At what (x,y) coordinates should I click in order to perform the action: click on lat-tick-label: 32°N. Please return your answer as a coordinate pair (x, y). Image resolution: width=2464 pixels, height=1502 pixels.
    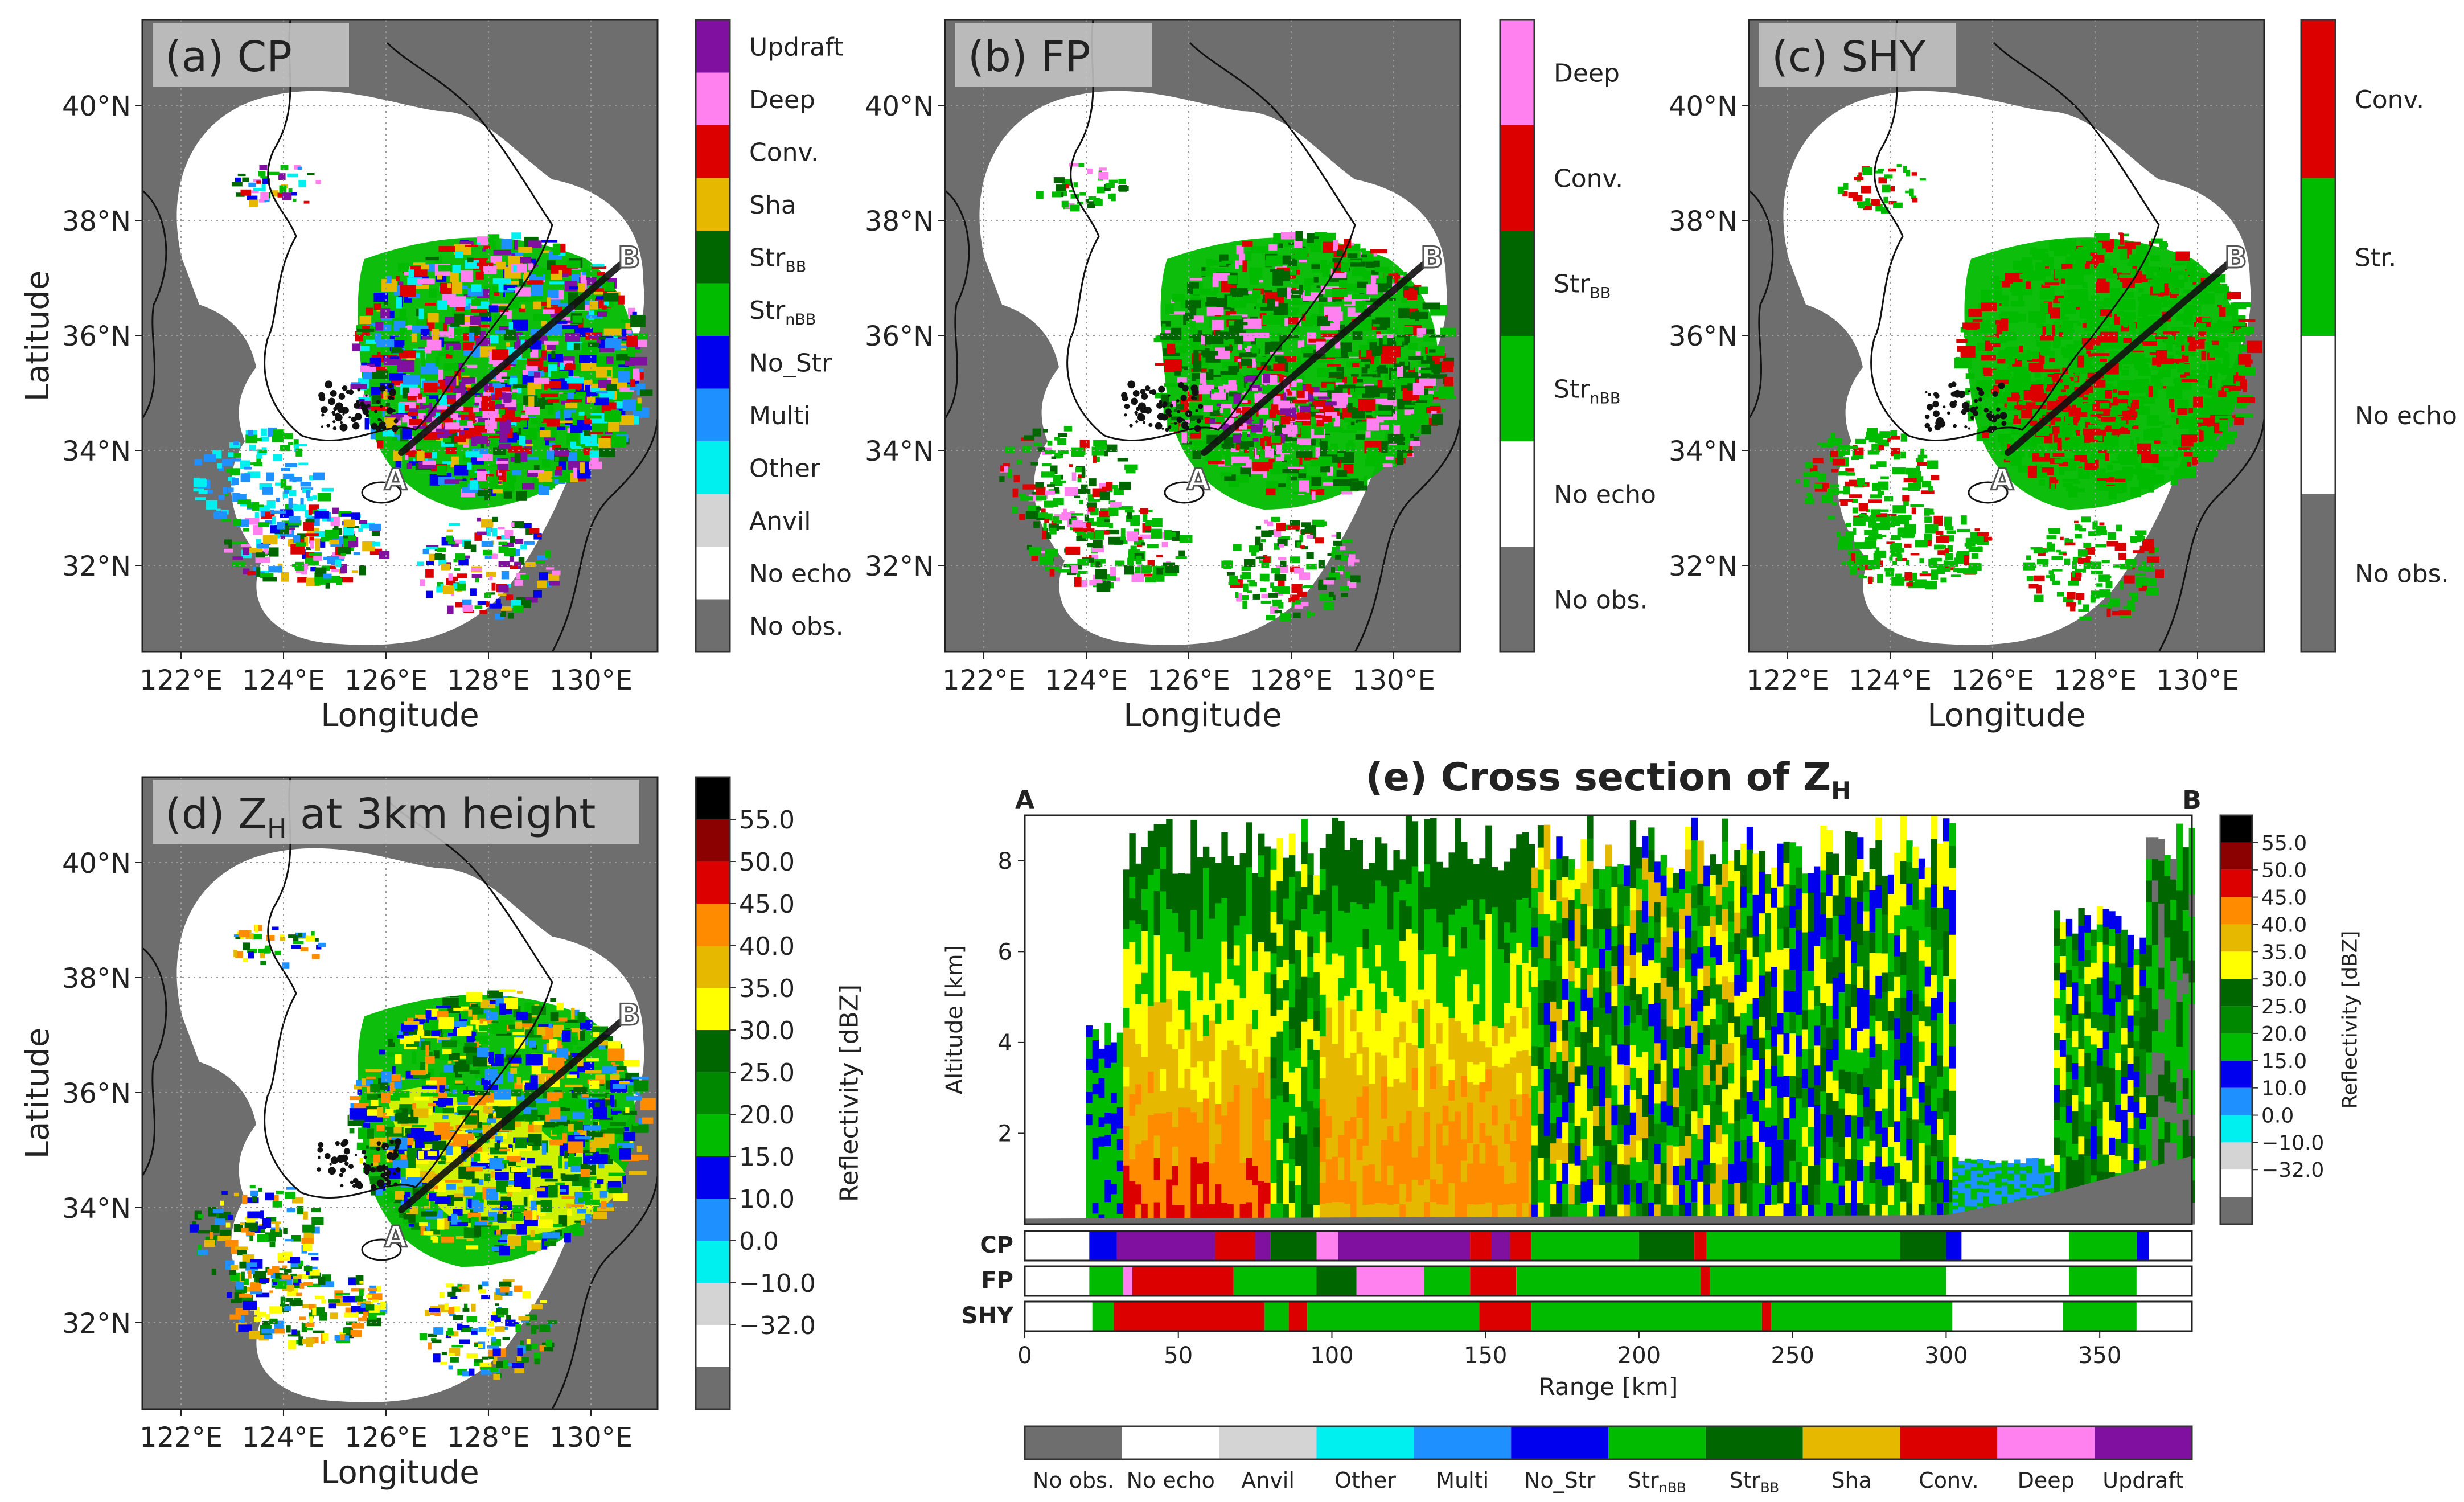
    Looking at the image, I should click on (1704, 566).